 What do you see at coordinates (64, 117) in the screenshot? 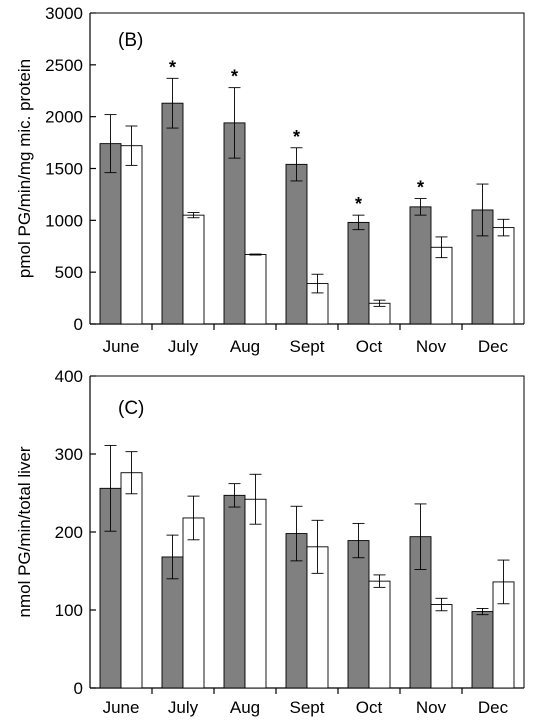
I see `y-tick-label: 2000` at bounding box center [64, 117].